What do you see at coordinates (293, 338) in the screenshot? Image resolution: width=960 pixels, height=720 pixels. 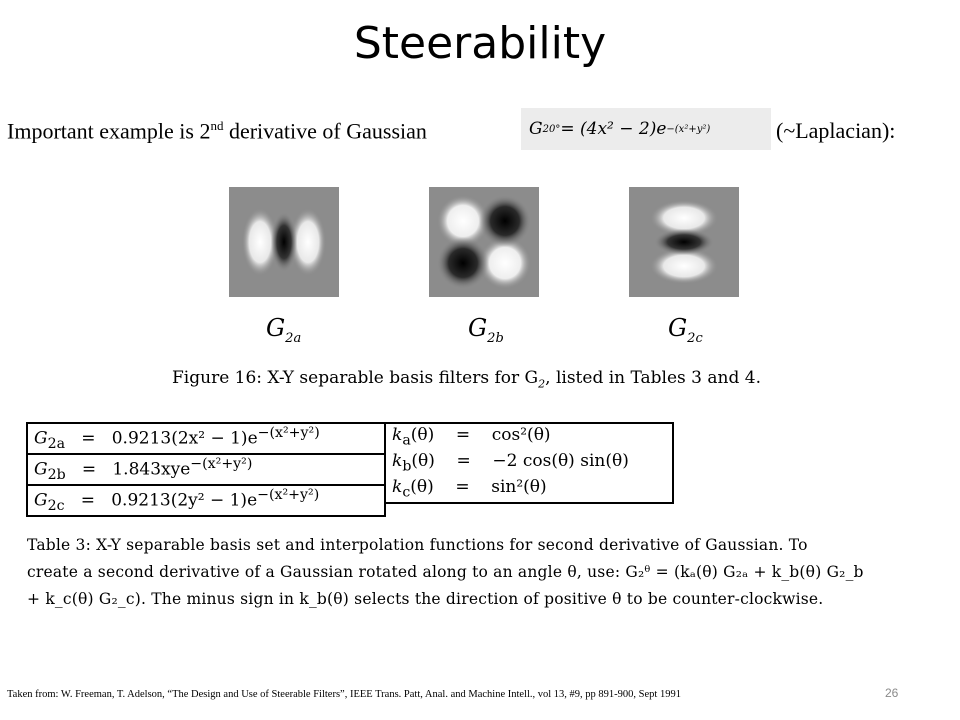 I see `label-sub: 2a` at bounding box center [293, 338].